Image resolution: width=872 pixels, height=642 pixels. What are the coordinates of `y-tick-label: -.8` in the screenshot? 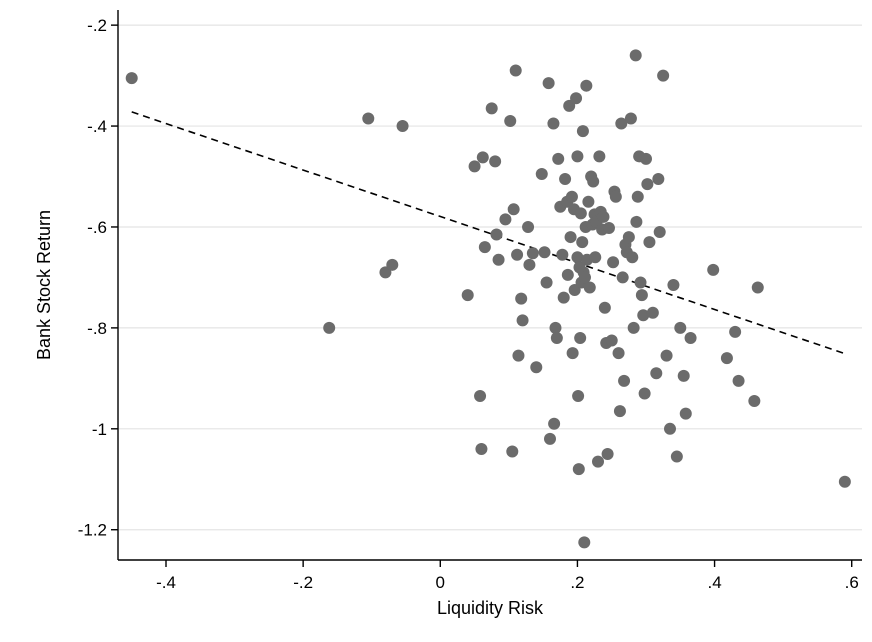 It's located at (97, 328).